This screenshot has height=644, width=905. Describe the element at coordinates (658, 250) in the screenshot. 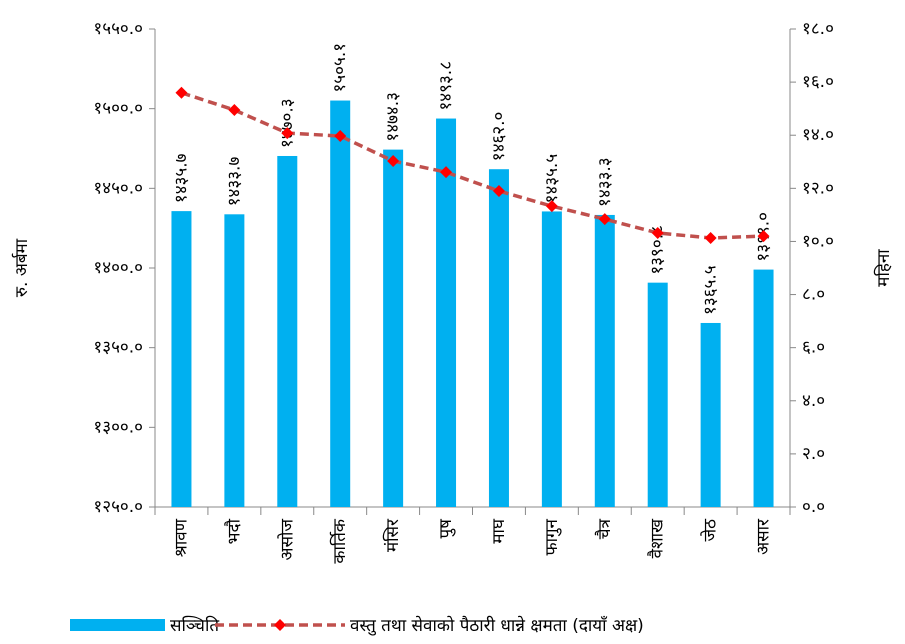

I see `value-label: १३९०.८` at that location.